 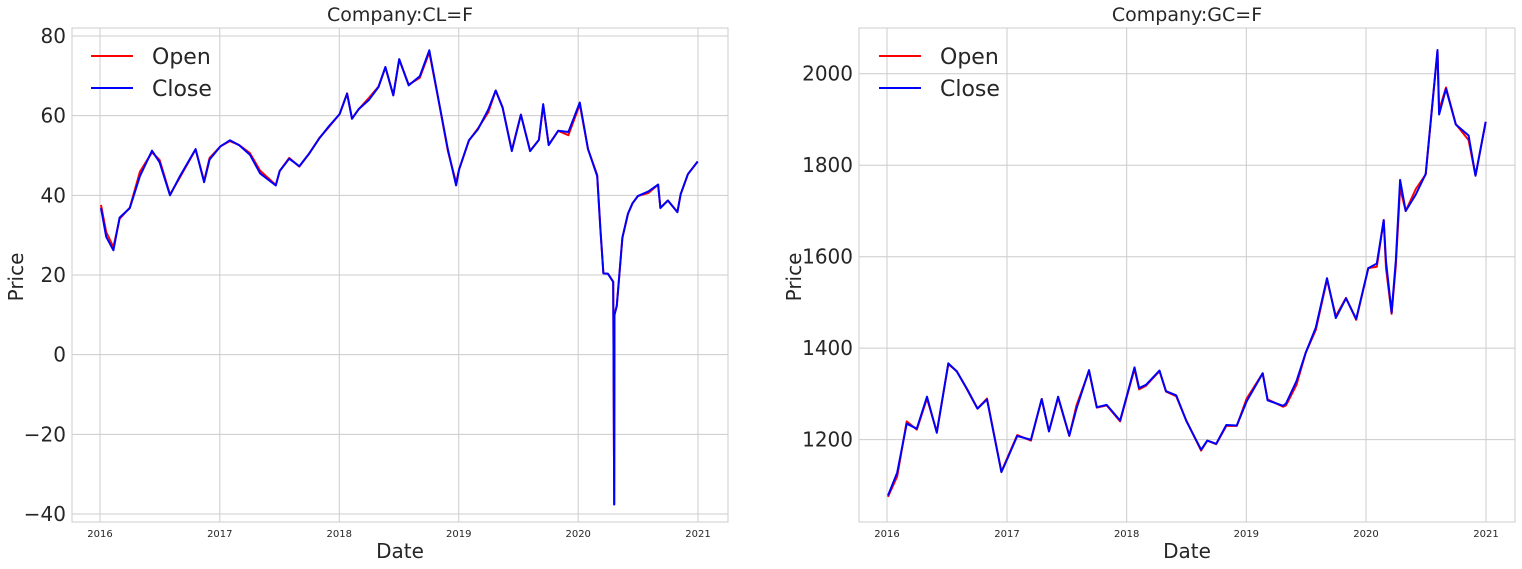 I want to click on y-tick-label: 40, so click(x=53, y=195).